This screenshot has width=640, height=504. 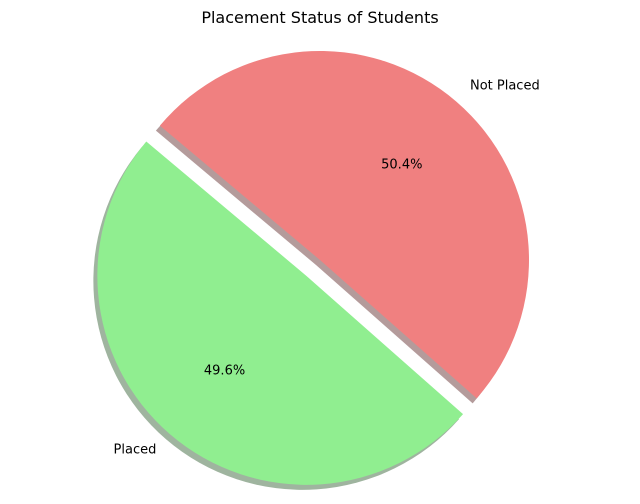 I want to click on slice-label-not-placed: Not Placed, so click(x=505, y=85).